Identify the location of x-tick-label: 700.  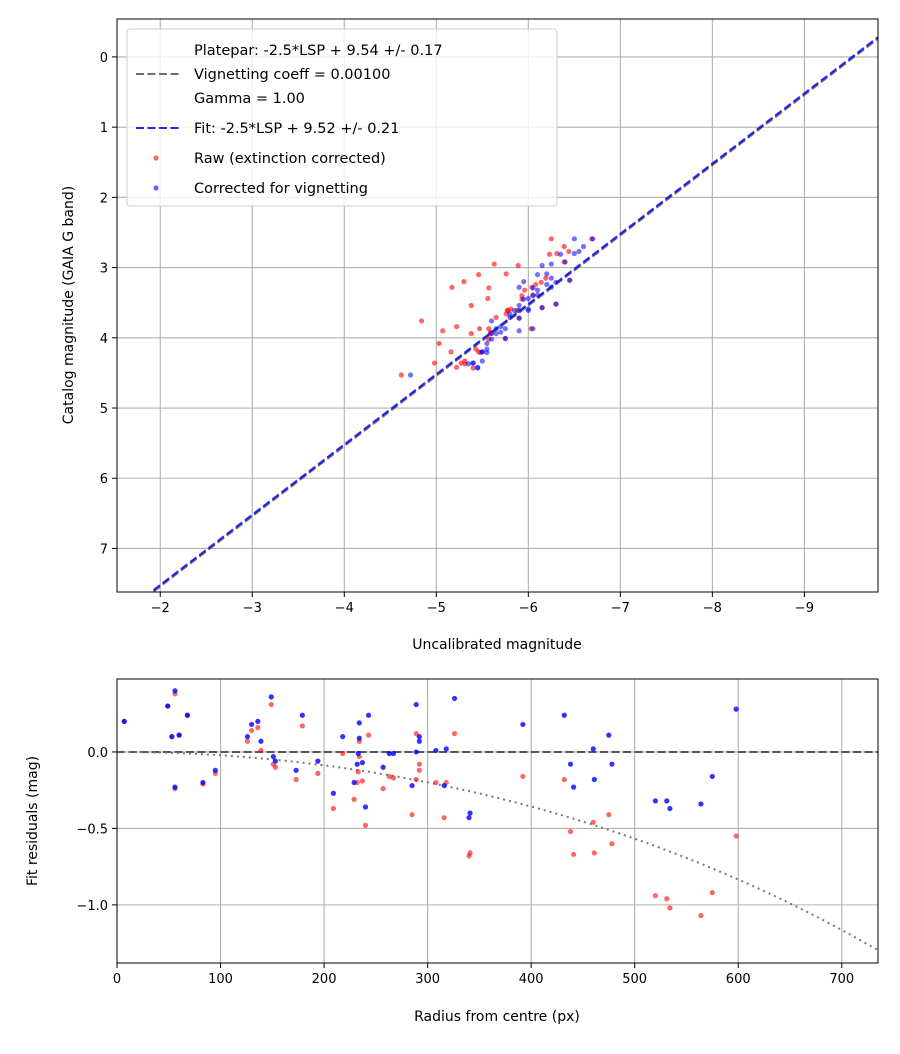
(841, 979).